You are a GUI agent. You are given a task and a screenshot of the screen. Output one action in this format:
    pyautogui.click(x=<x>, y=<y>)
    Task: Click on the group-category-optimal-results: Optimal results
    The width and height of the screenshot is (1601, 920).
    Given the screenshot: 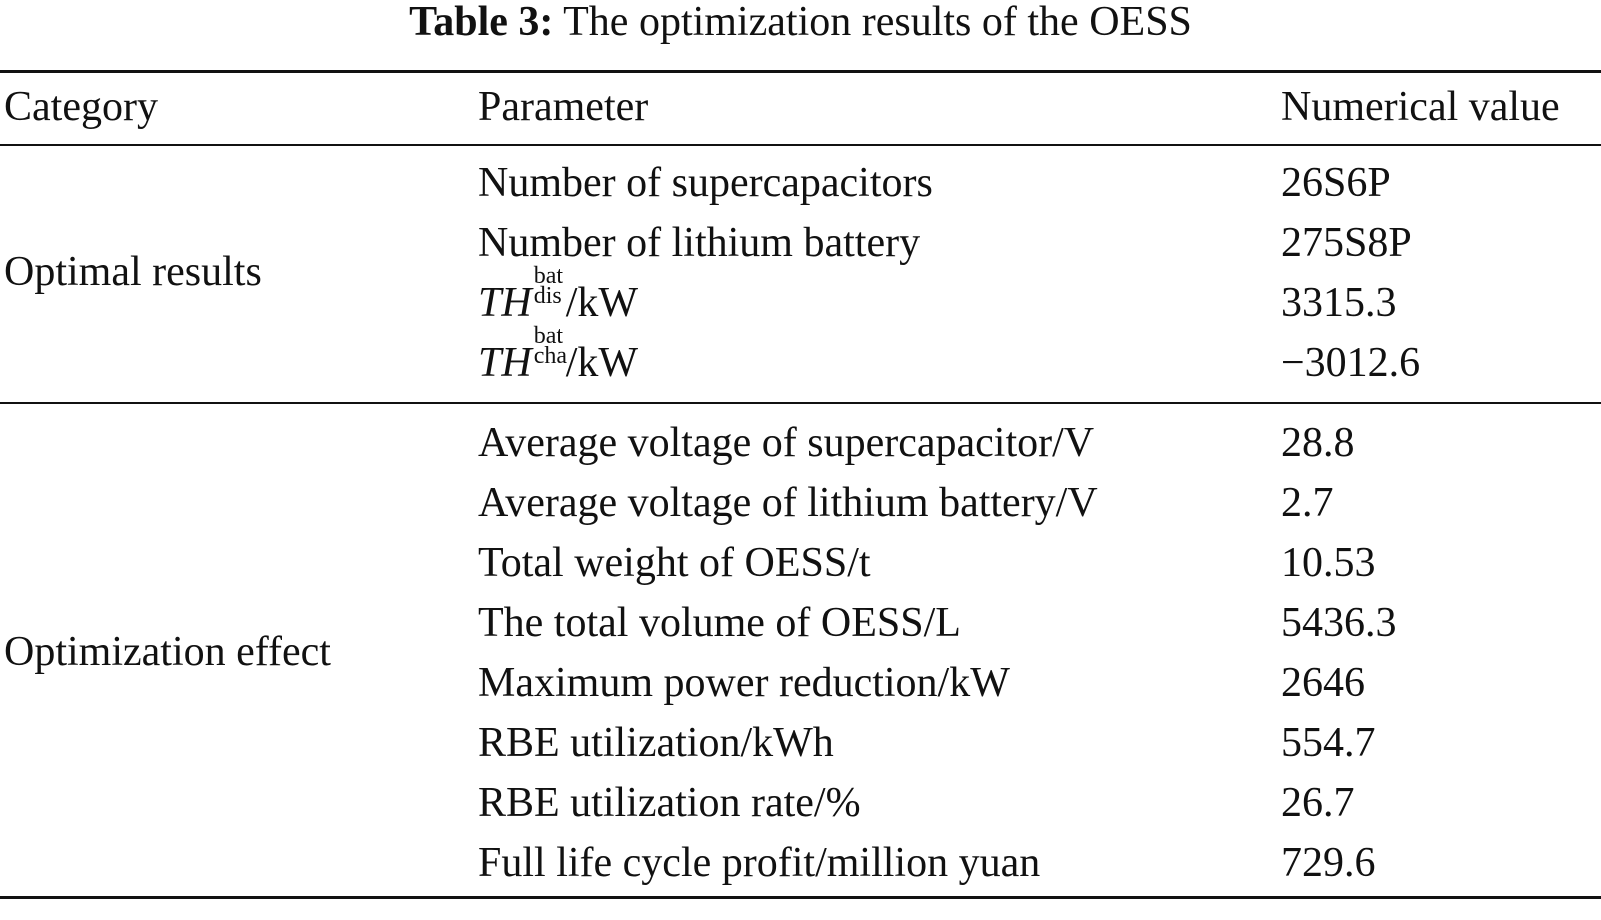 What is the action you would take?
    pyautogui.click(x=133, y=272)
    